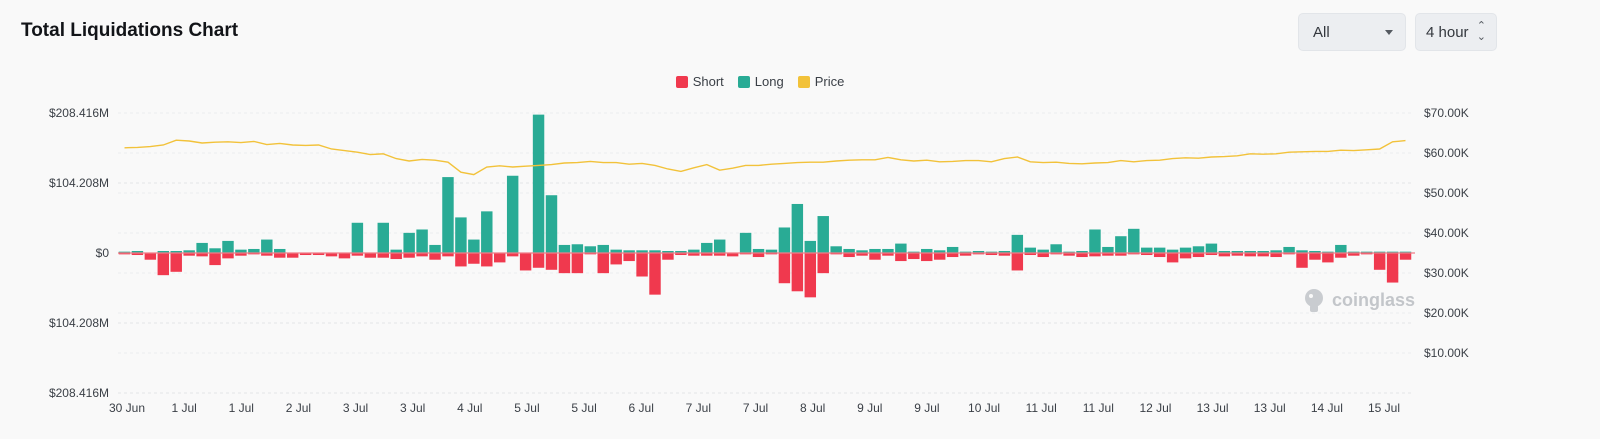 The height and width of the screenshot is (439, 1600). What do you see at coordinates (241, 408) in the screenshot?
I see `x-axis-tick-label: 1 Jul` at bounding box center [241, 408].